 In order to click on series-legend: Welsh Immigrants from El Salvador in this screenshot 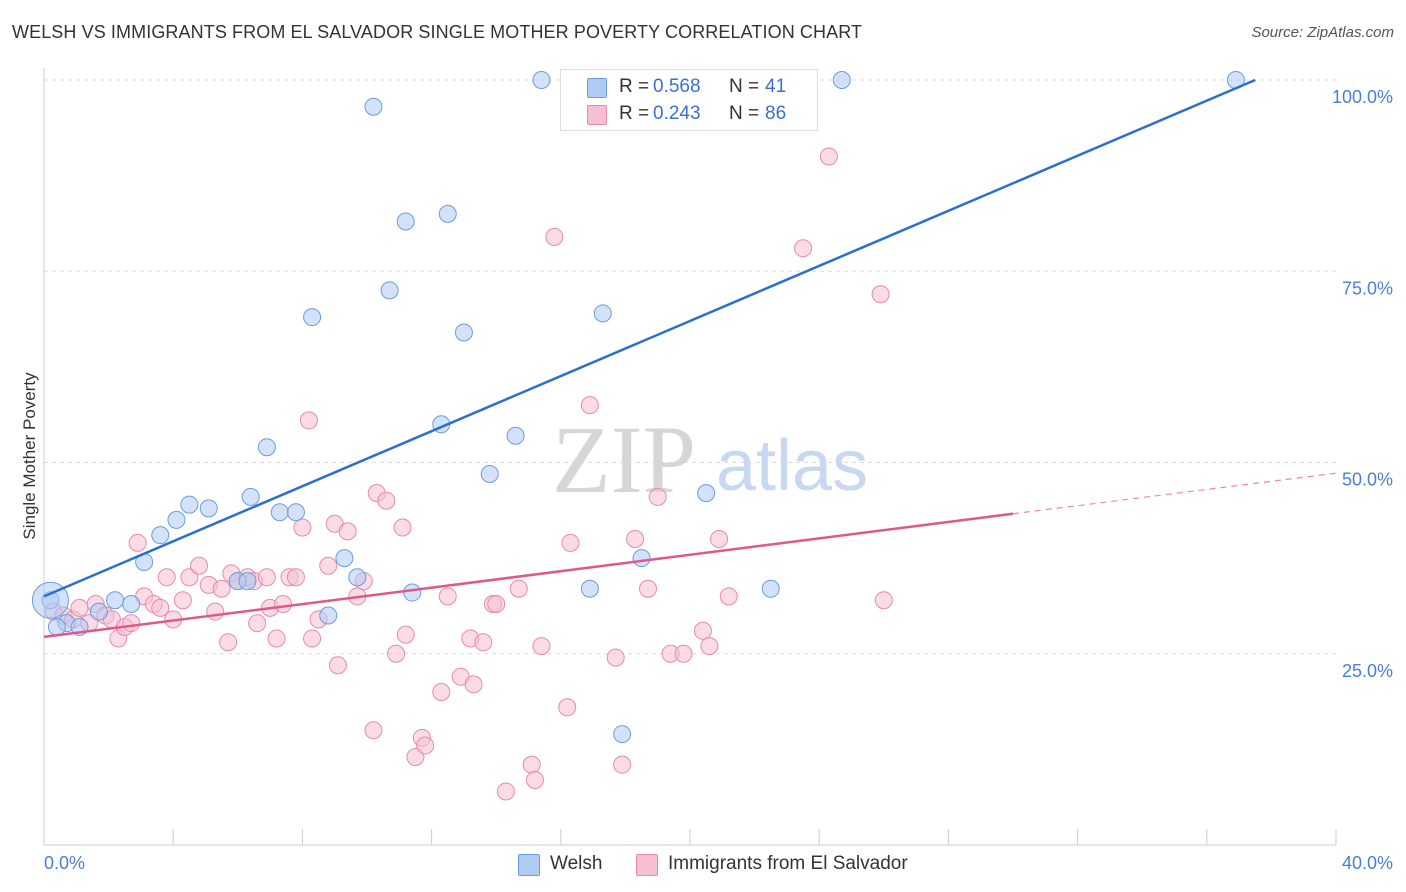, I will do `click(703, 865)`.